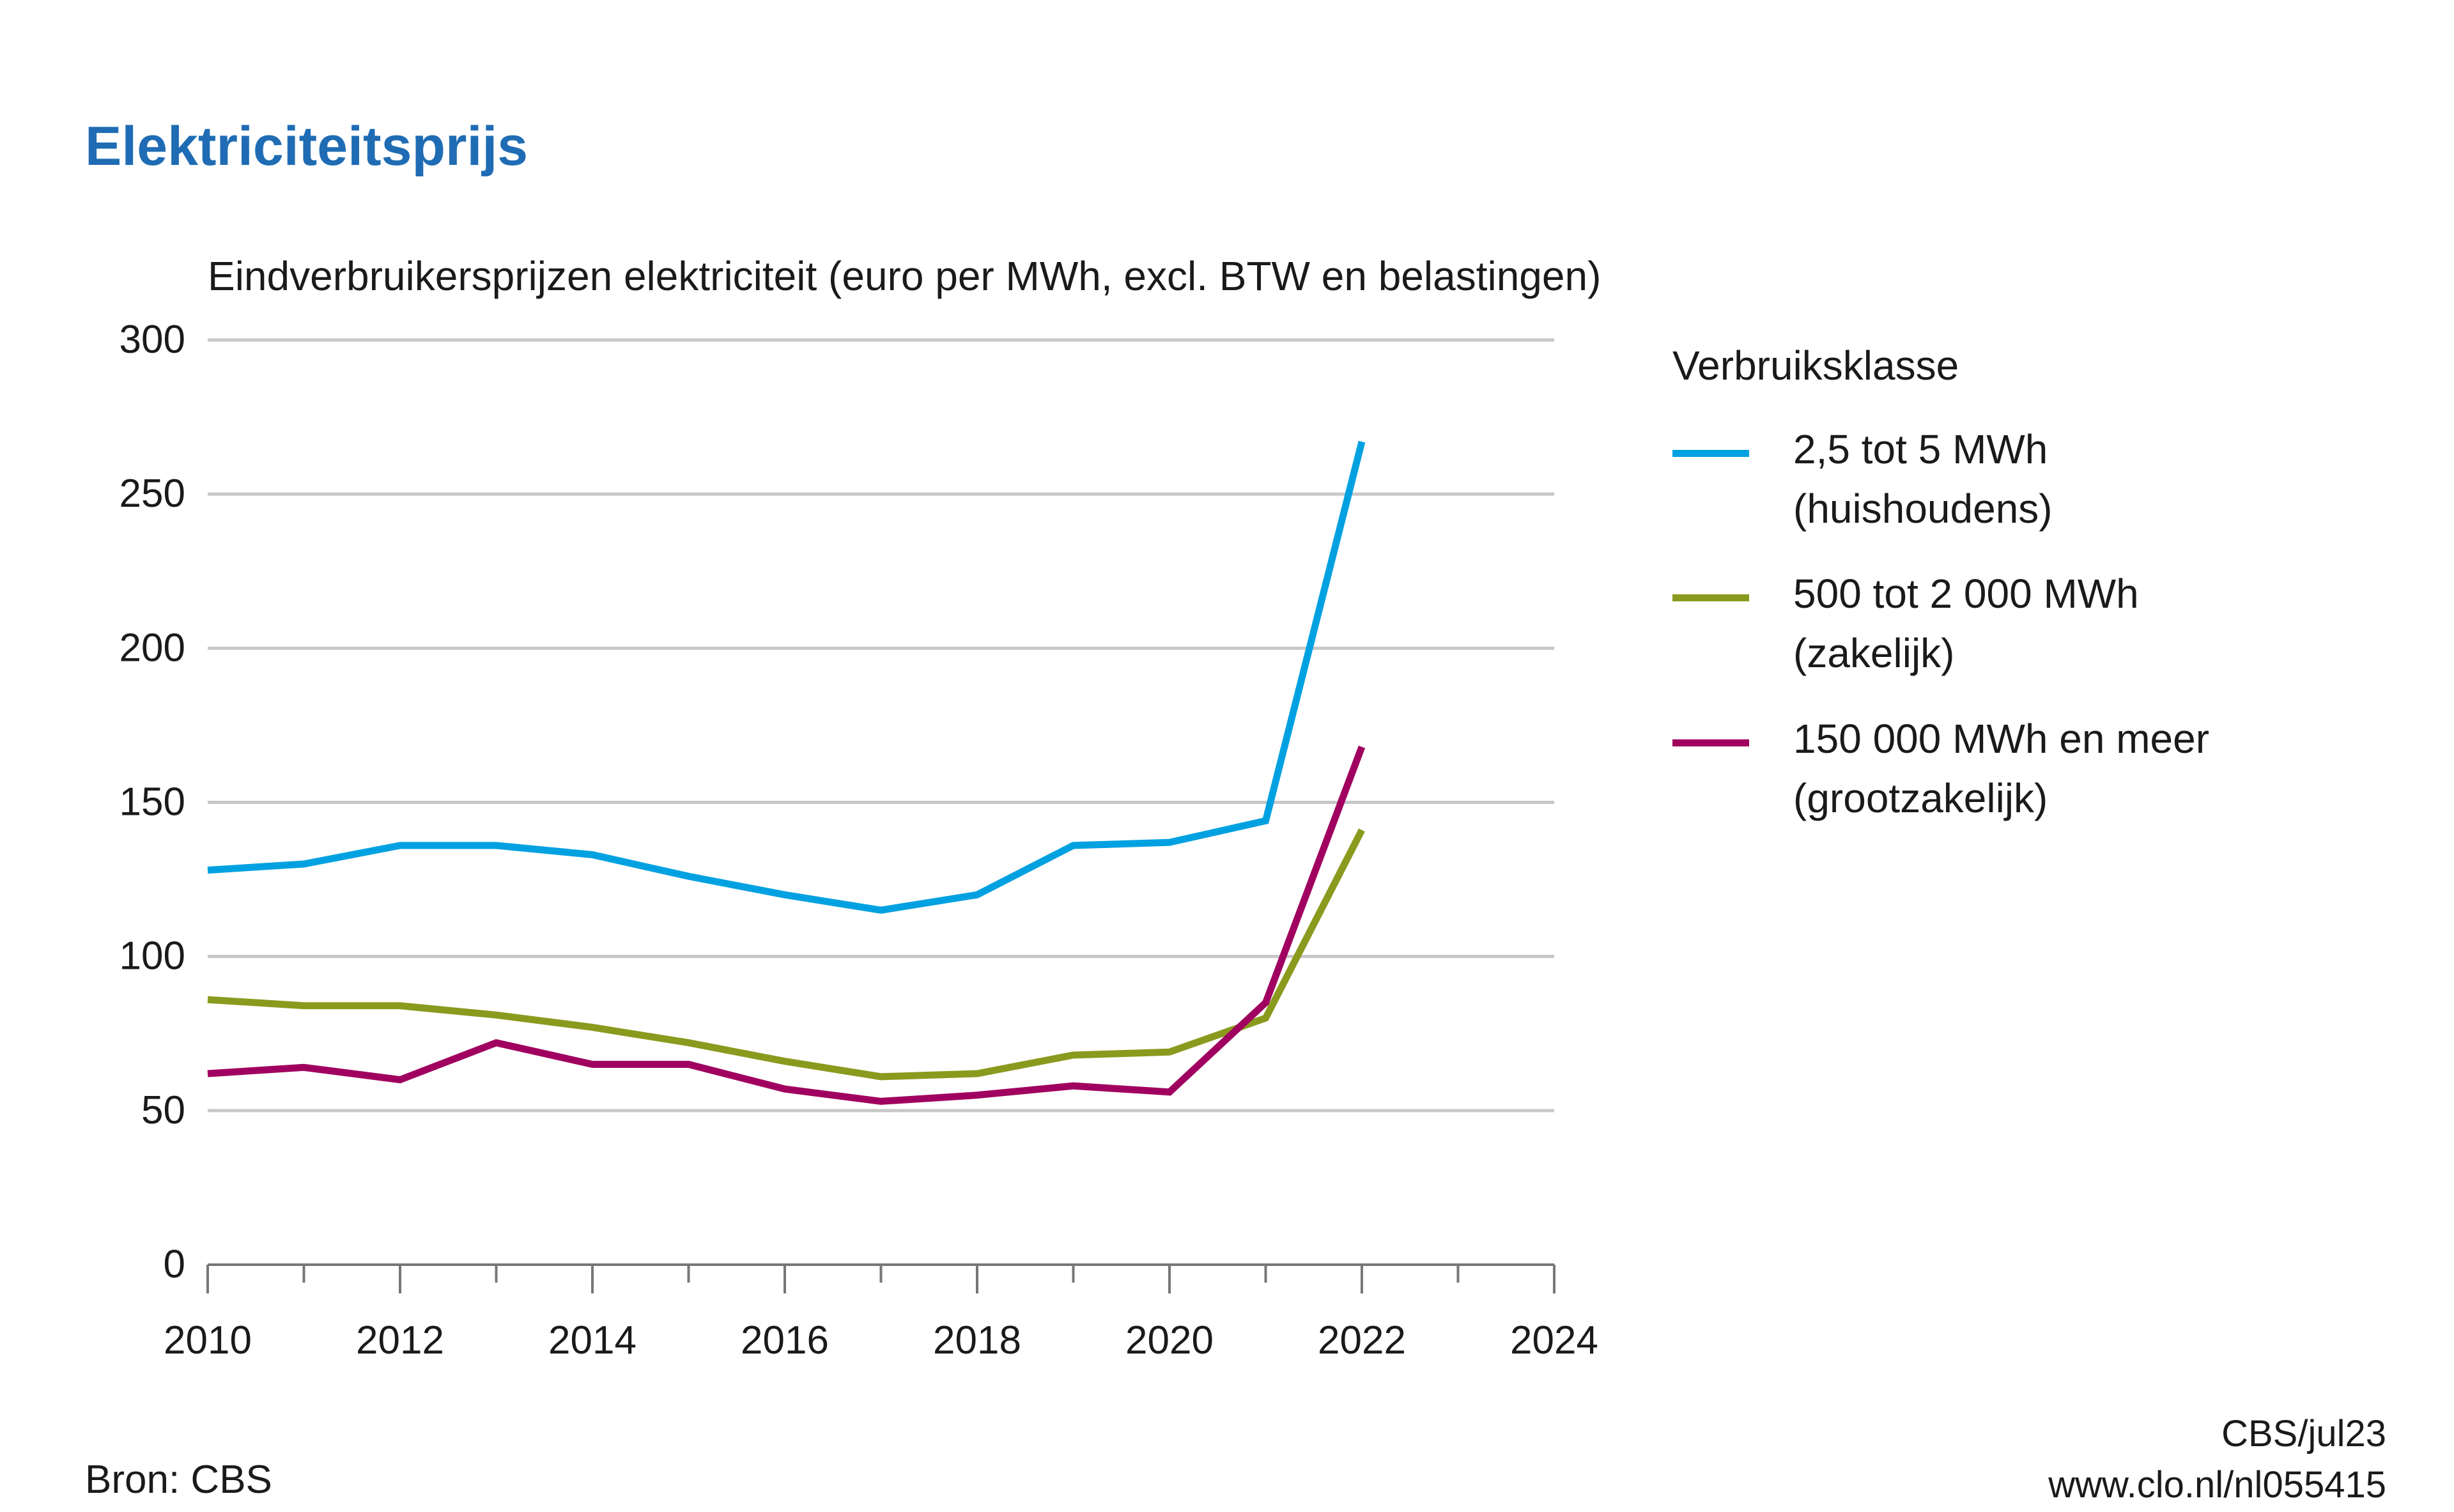 This screenshot has height=1512, width=2454. Describe the element at coordinates (785, 1340) in the screenshot. I see `x-tick-label: 2016` at that location.